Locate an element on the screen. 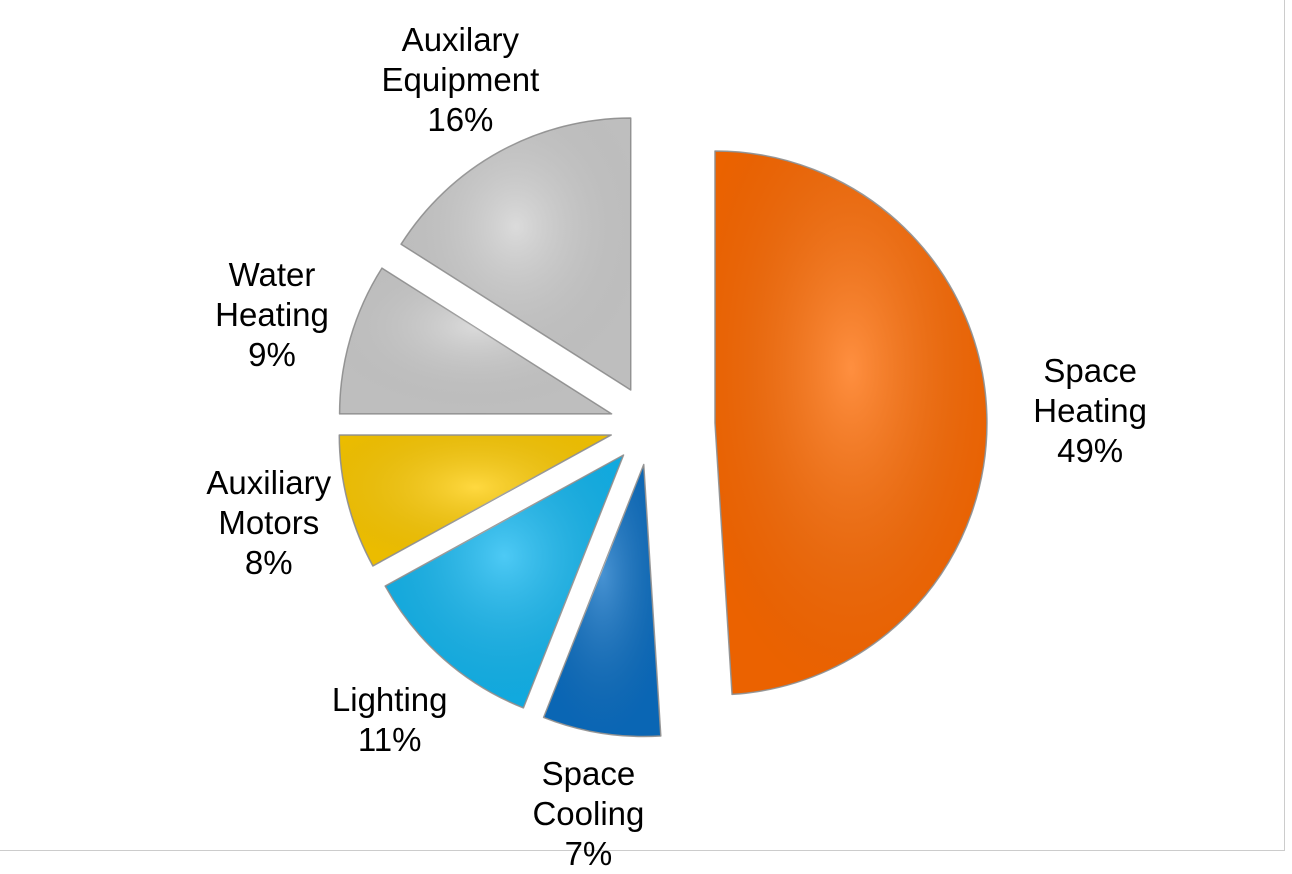 The image size is (1292, 874). value-label: 8% is located at coordinates (268, 562).